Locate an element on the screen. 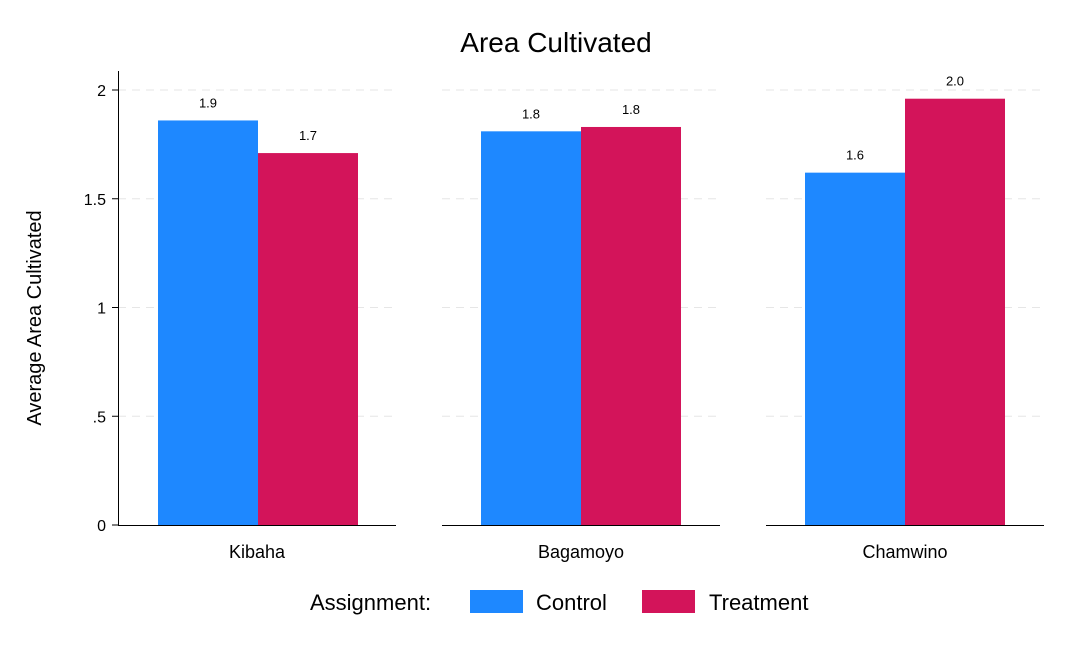  legend-label: Control is located at coordinates (571, 602).